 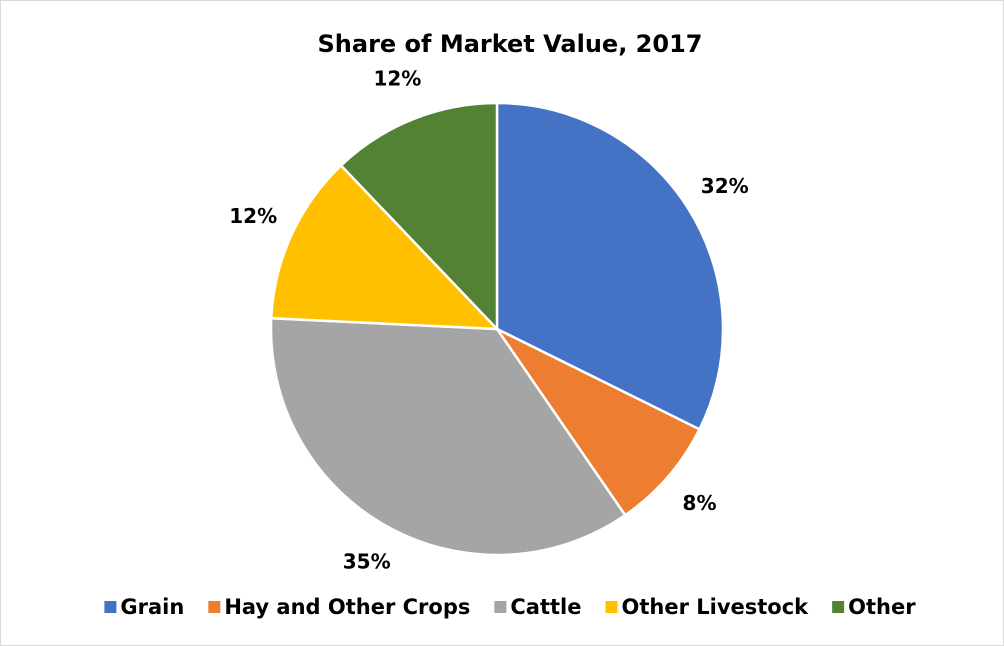 I want to click on legend-label: Other, so click(x=882, y=607).